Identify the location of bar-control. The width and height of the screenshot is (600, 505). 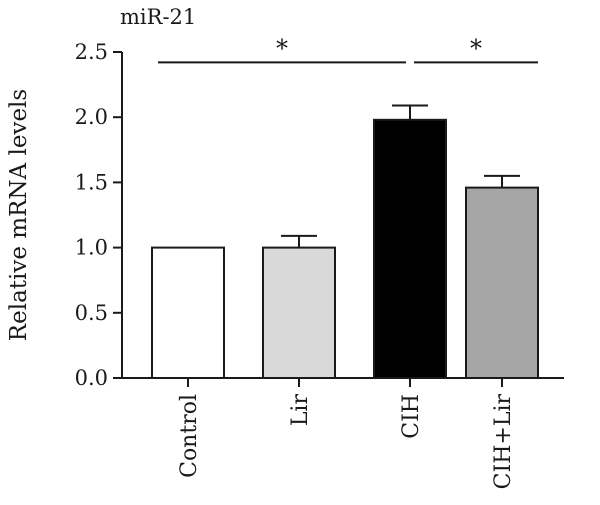
(188, 312).